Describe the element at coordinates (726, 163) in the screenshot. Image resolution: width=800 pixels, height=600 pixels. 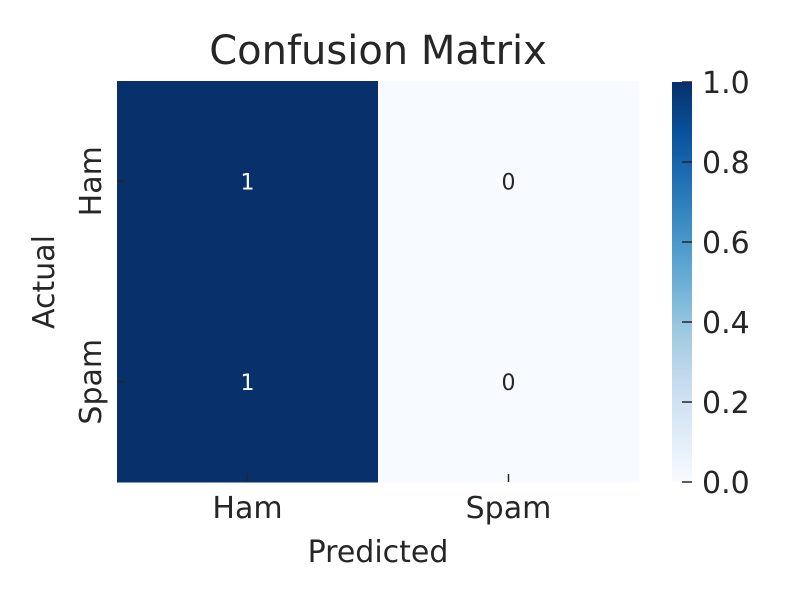
I see `colorbar-tick-label: 0.8` at that location.